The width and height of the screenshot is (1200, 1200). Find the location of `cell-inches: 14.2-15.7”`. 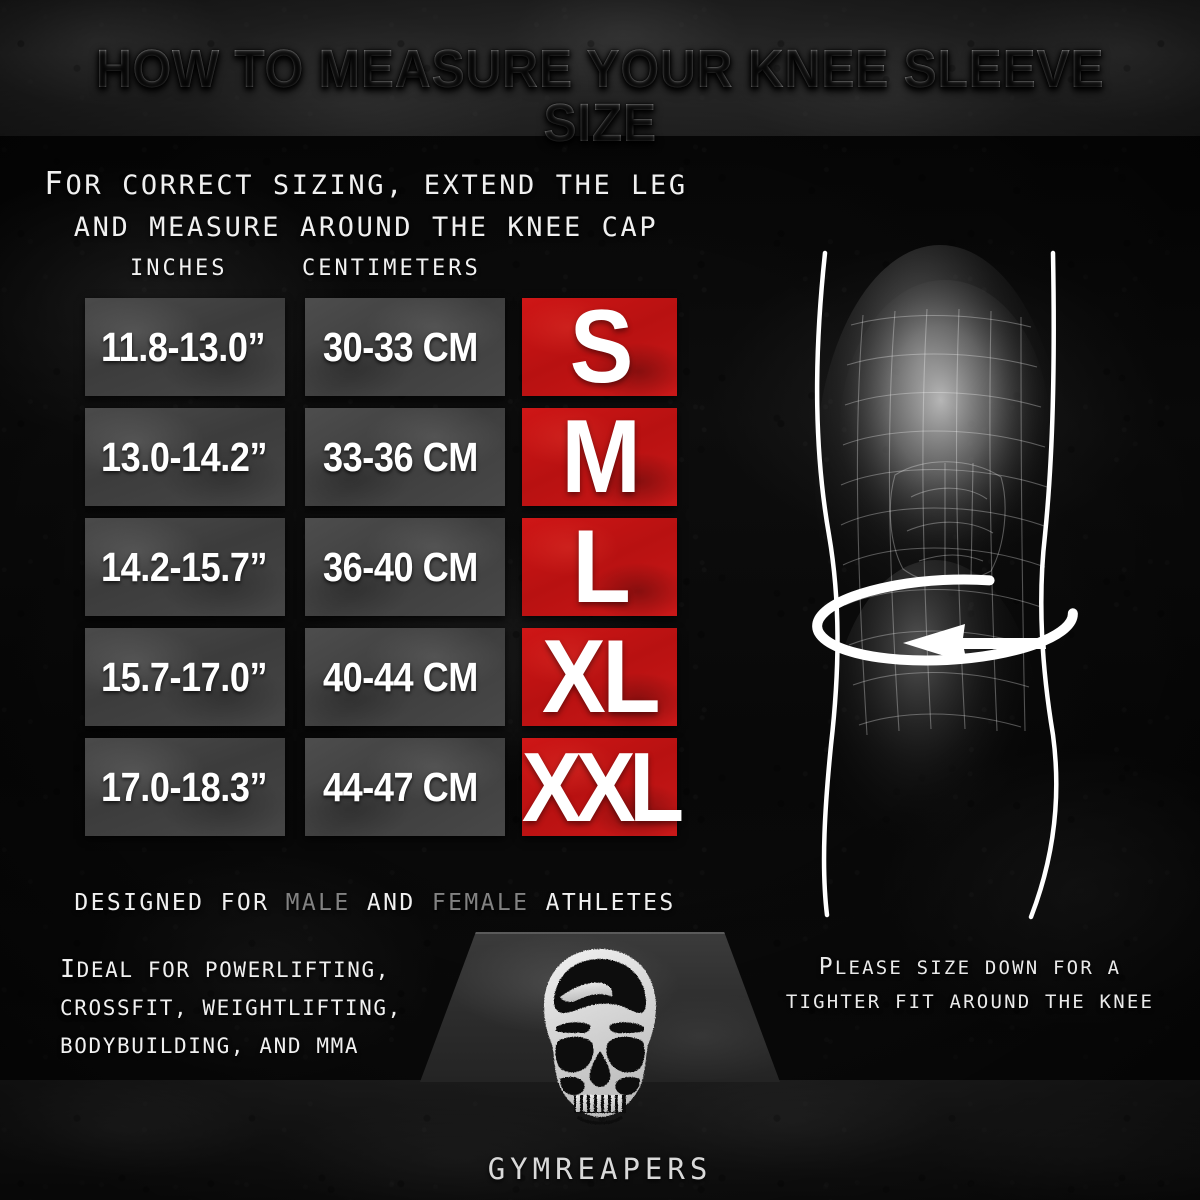

cell-inches: 14.2-15.7” is located at coordinates (185, 567).